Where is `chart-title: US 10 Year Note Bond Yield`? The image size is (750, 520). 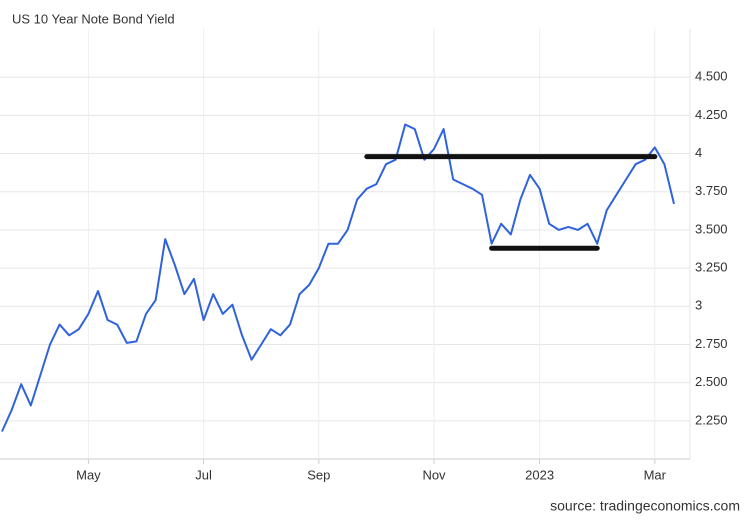
chart-title: US 10 Year Note Bond Yield is located at coordinates (93, 18).